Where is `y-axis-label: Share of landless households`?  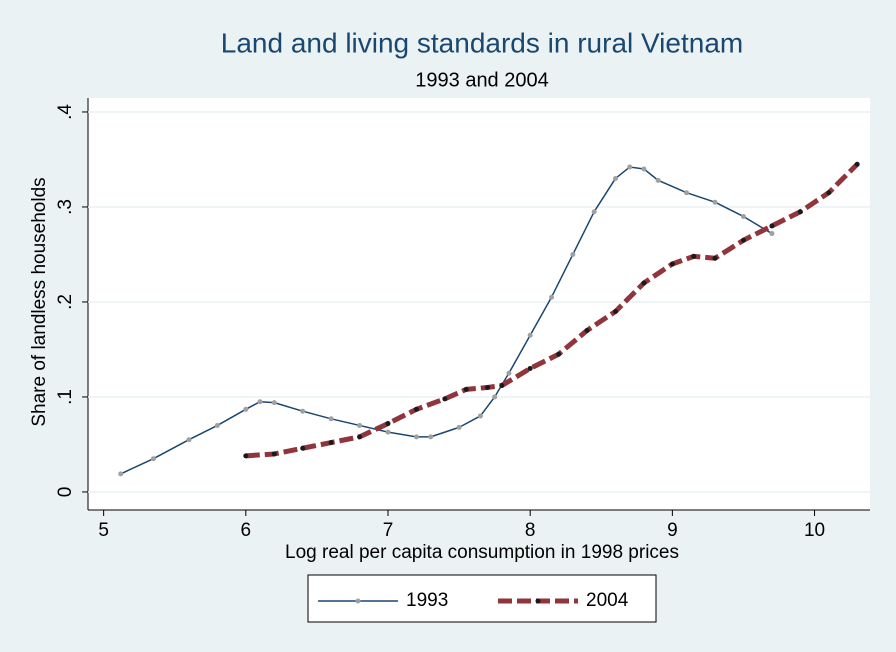 y-axis-label: Share of landless households is located at coordinates (39, 301).